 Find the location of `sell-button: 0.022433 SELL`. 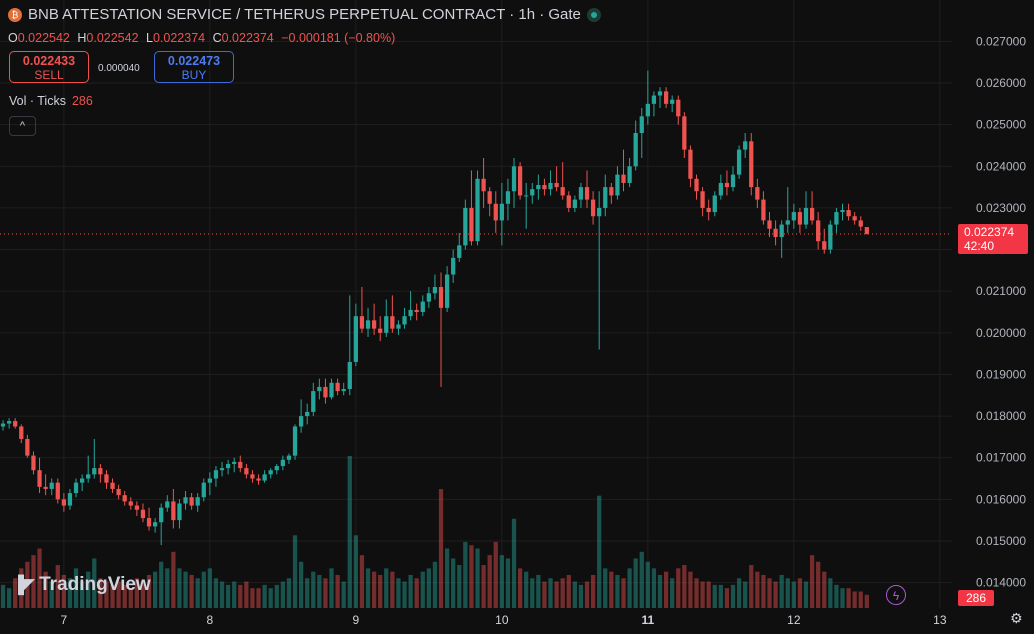

sell-button: 0.022433 SELL is located at coordinates (49, 67).